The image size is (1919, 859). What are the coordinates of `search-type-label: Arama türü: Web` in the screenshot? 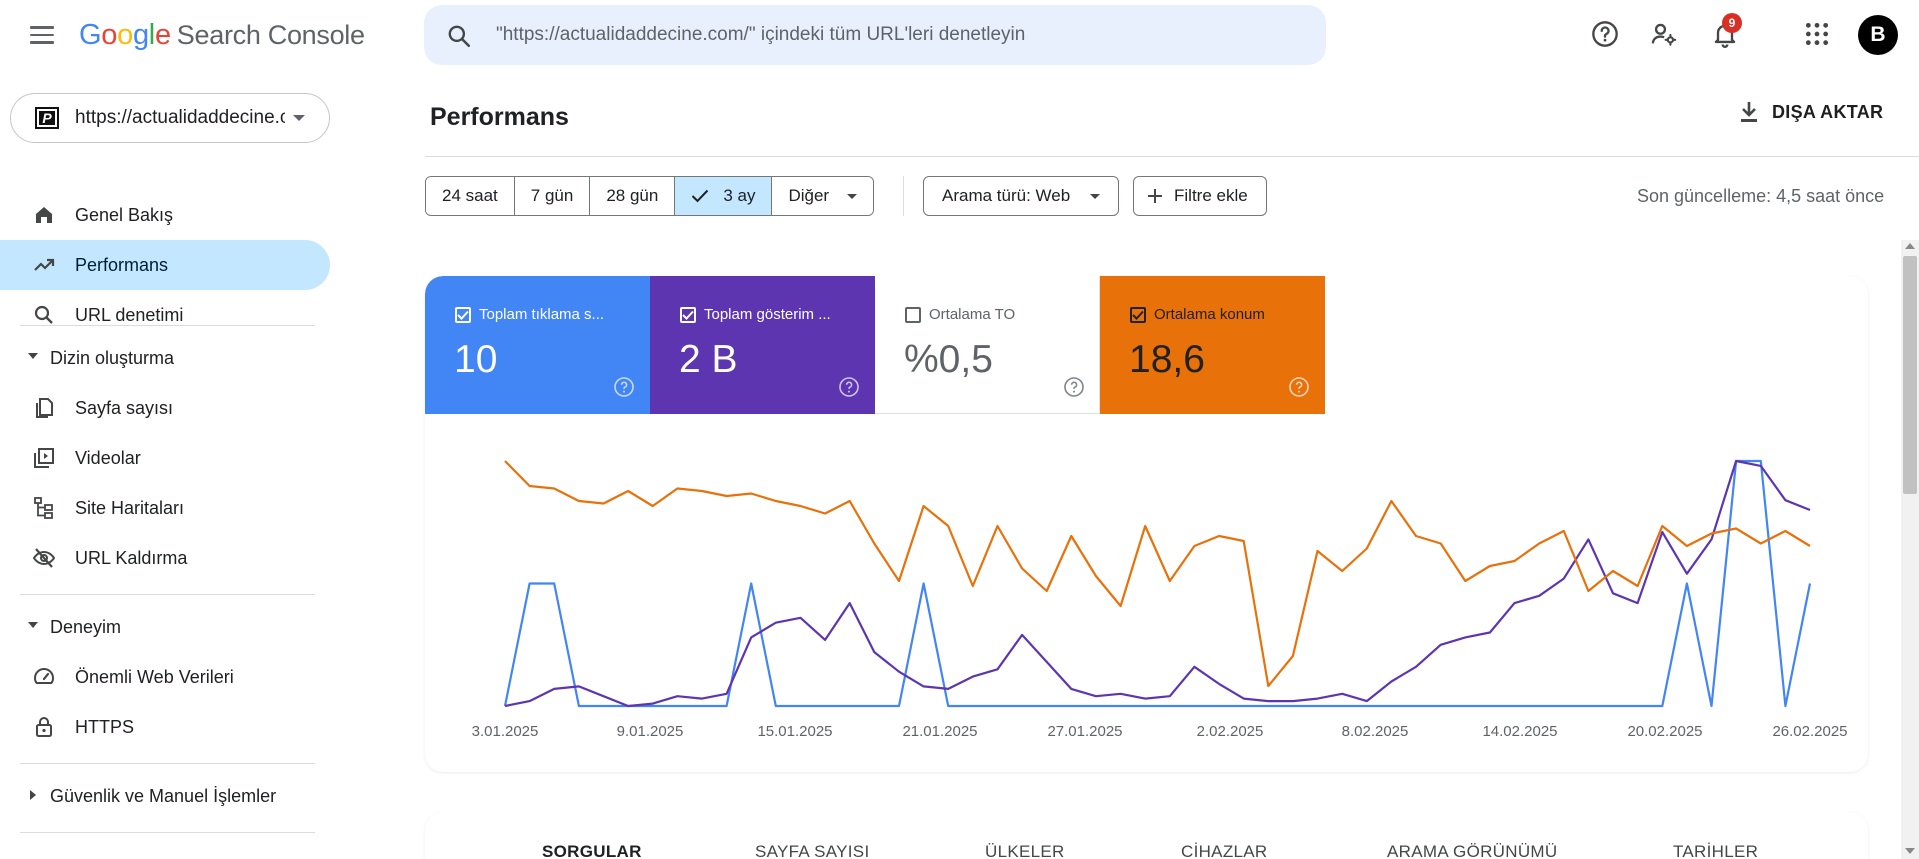 It's located at (1006, 195).